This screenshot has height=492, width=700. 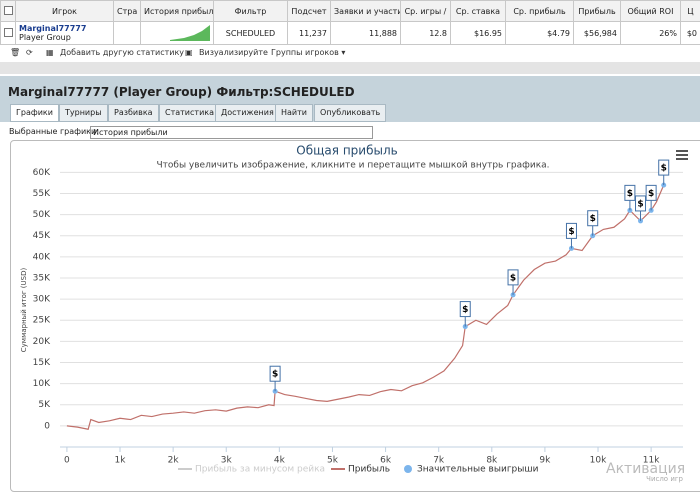 What do you see at coordinates (42, 173) in the screenshot?
I see `y-tick-label: 60K` at bounding box center [42, 173].